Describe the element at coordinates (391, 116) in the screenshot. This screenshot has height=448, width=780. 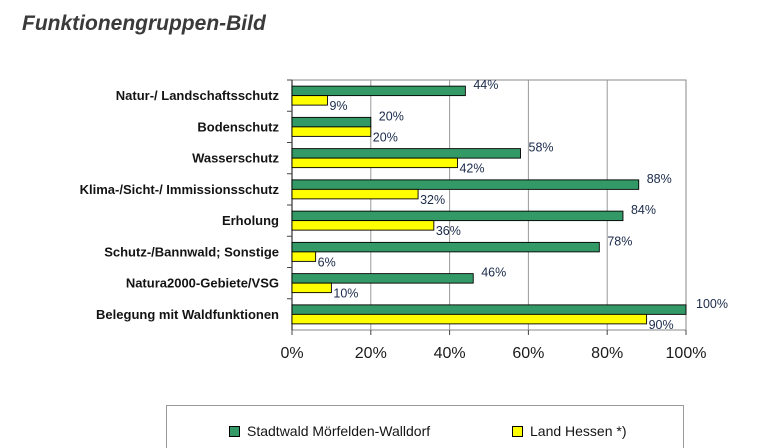
I see `value-label-stadtwald: 20%` at that location.